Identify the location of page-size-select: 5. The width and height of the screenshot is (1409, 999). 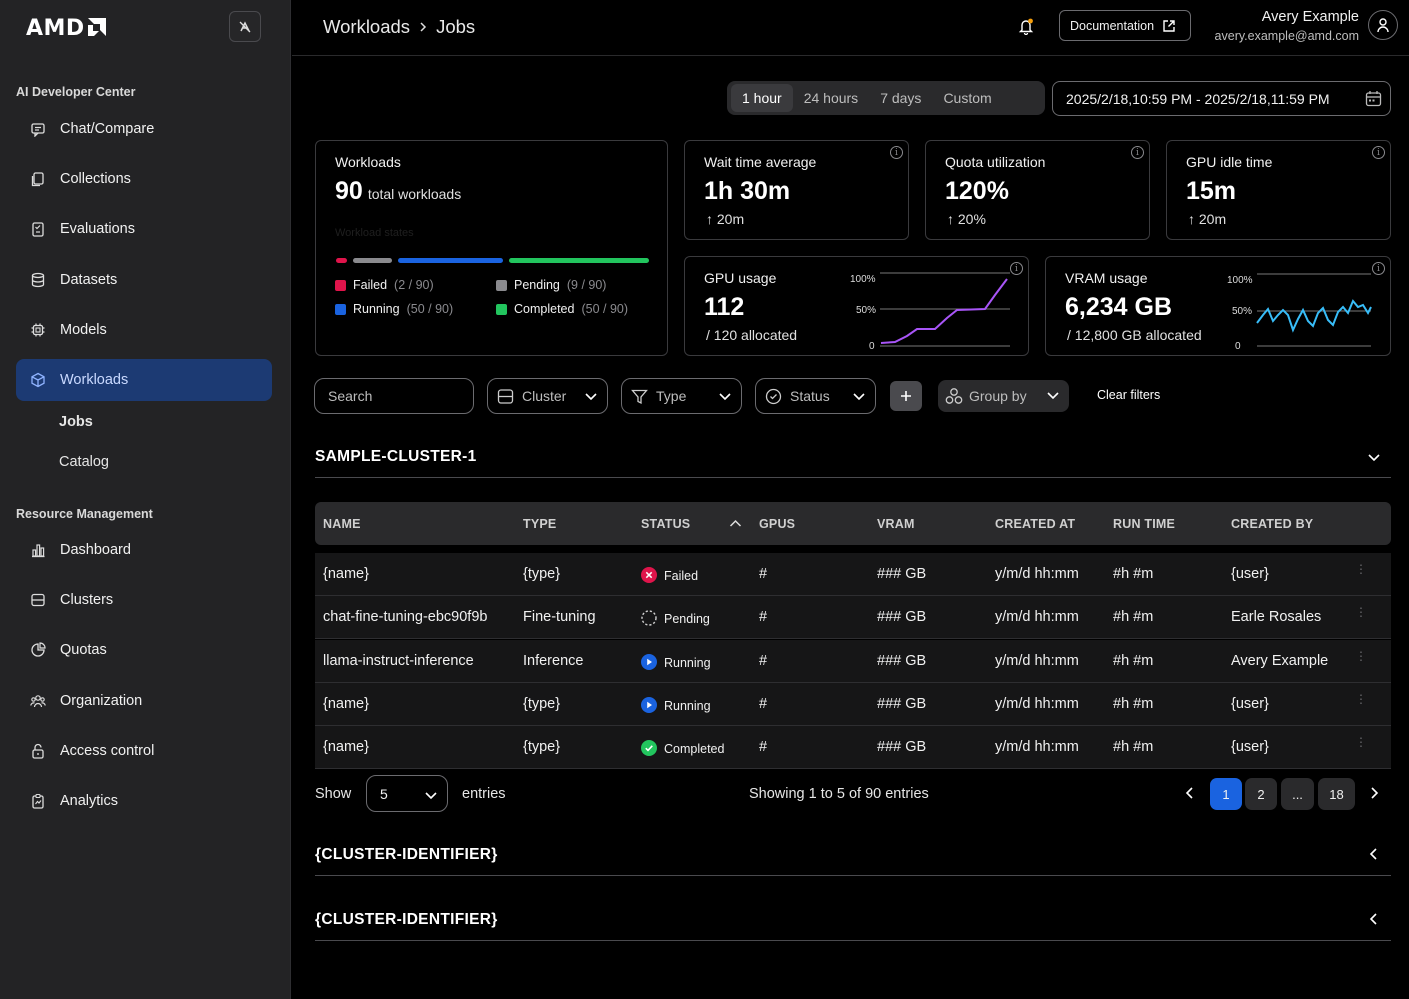
(407, 793).